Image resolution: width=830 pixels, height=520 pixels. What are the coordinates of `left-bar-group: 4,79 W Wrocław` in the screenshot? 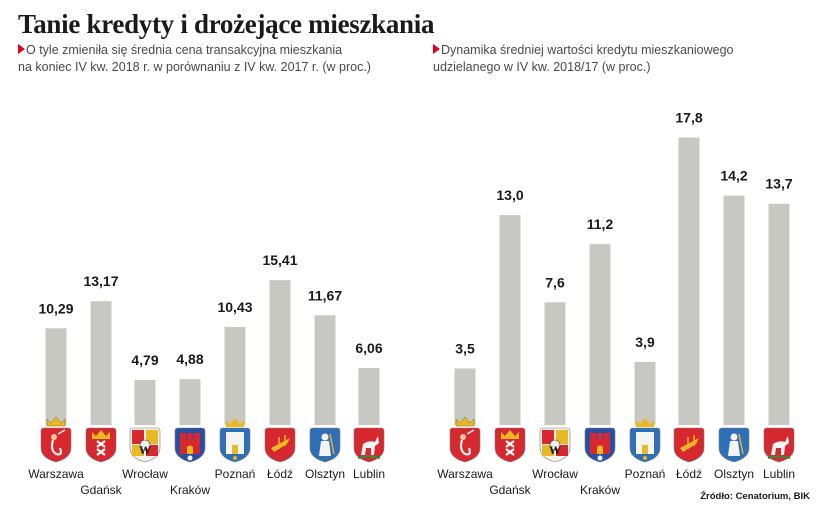 It's located at (145, 416).